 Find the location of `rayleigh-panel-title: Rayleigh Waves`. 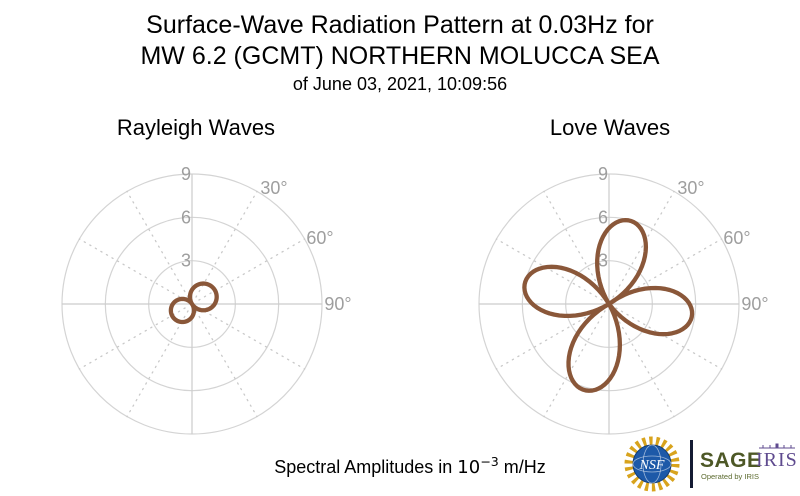

rayleigh-panel-title: Rayleigh Waves is located at coordinates (196, 127).